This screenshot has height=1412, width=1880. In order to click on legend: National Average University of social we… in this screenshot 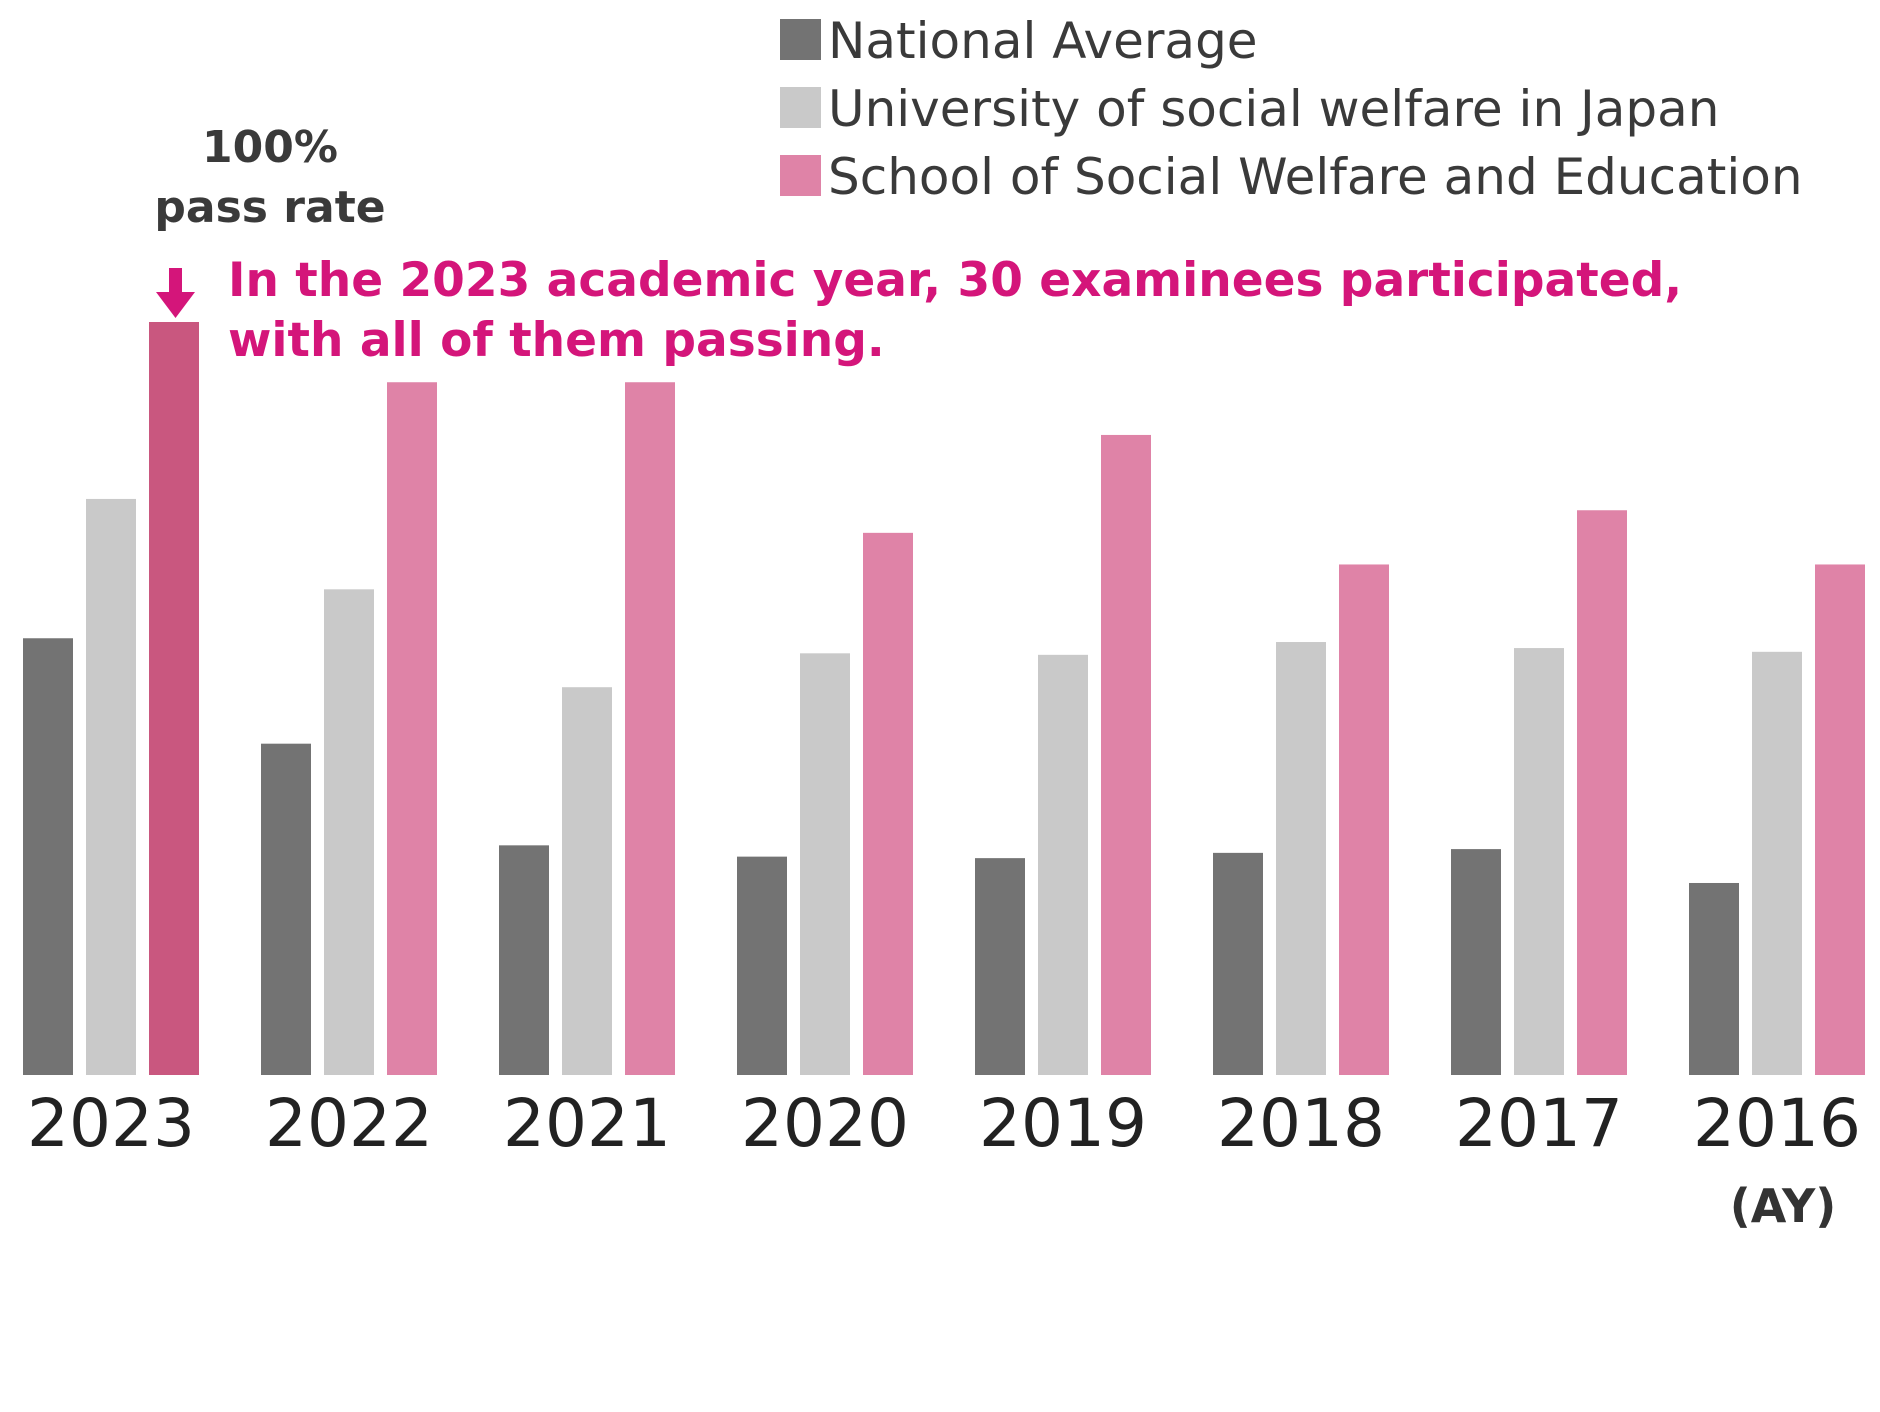, I will do `click(1291, 109)`.